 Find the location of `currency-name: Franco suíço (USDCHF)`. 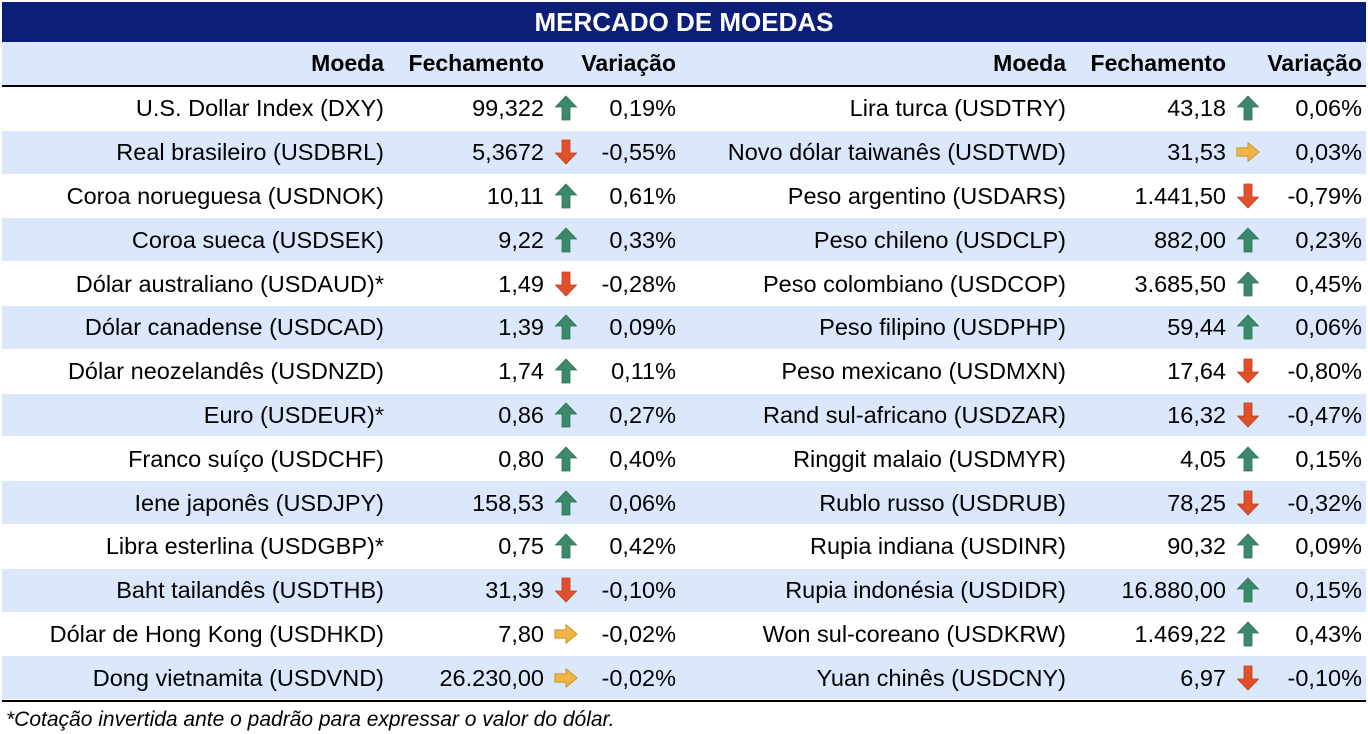

currency-name: Franco suíço (USDCHF) is located at coordinates (256, 458).